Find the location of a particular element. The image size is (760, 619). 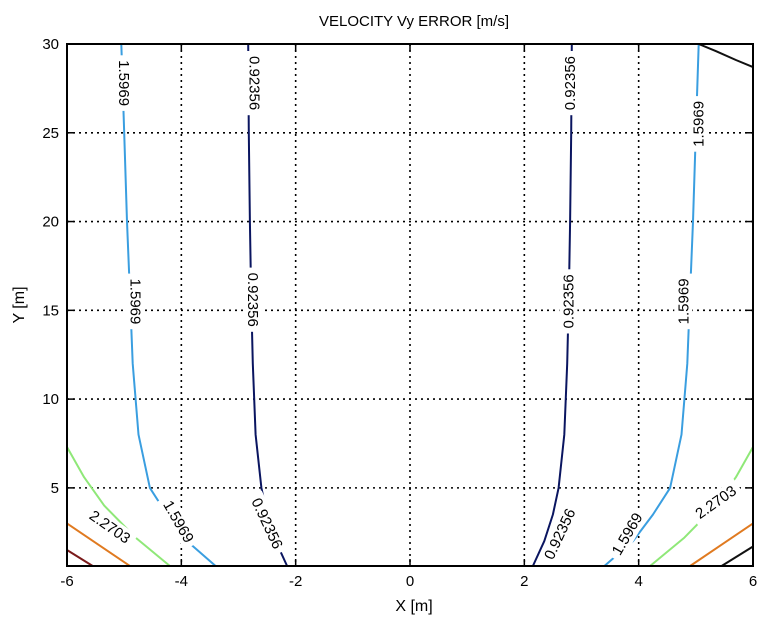

contour-label-1-1: 1.5969 is located at coordinates (135, 301).